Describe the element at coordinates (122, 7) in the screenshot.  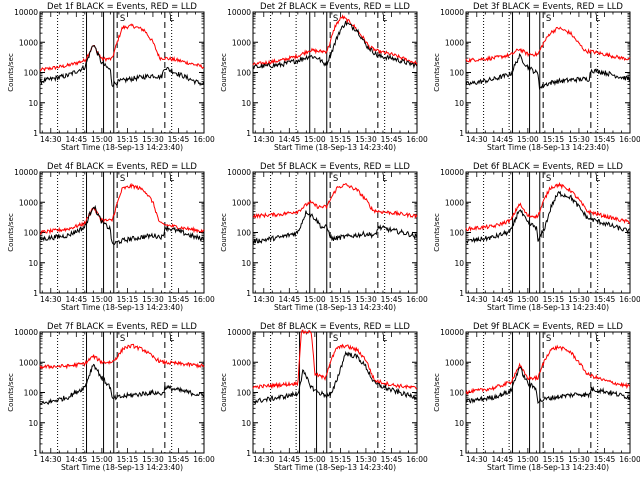
I see `panel-title: Det 1f BLACK = Events, RED = LLD` at that location.